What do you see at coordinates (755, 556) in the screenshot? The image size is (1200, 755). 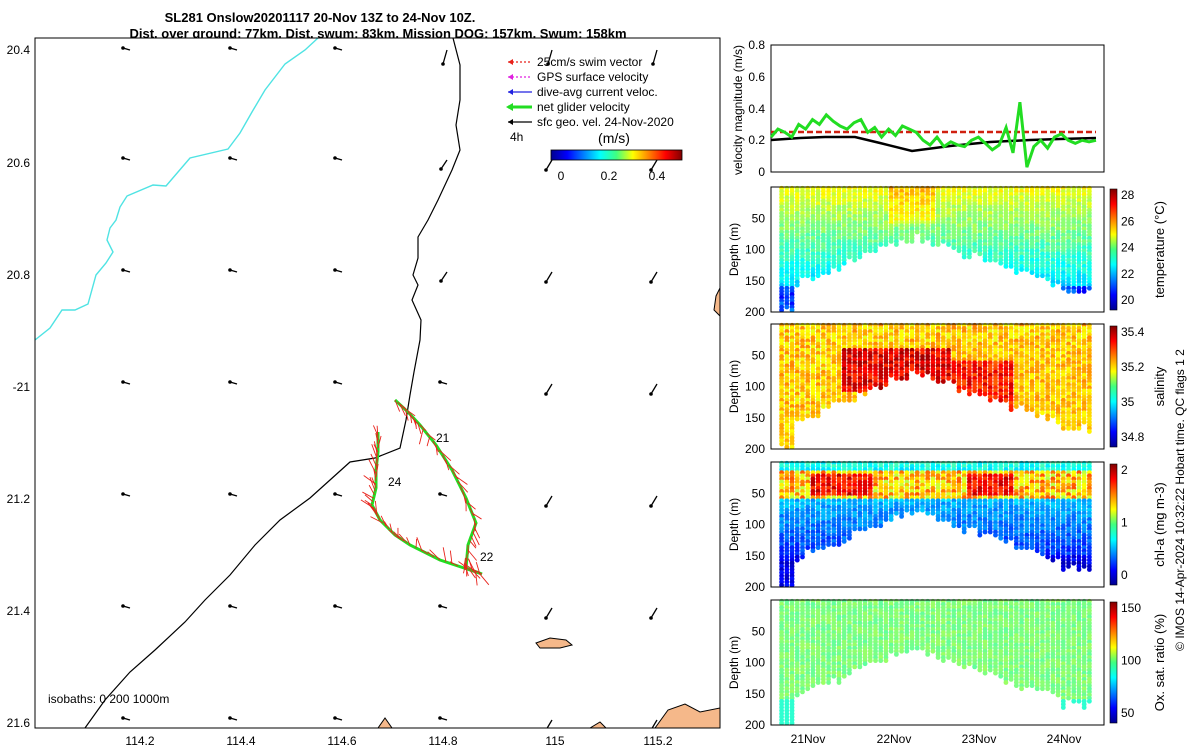 I see `depth-tick: 150` at bounding box center [755, 556].